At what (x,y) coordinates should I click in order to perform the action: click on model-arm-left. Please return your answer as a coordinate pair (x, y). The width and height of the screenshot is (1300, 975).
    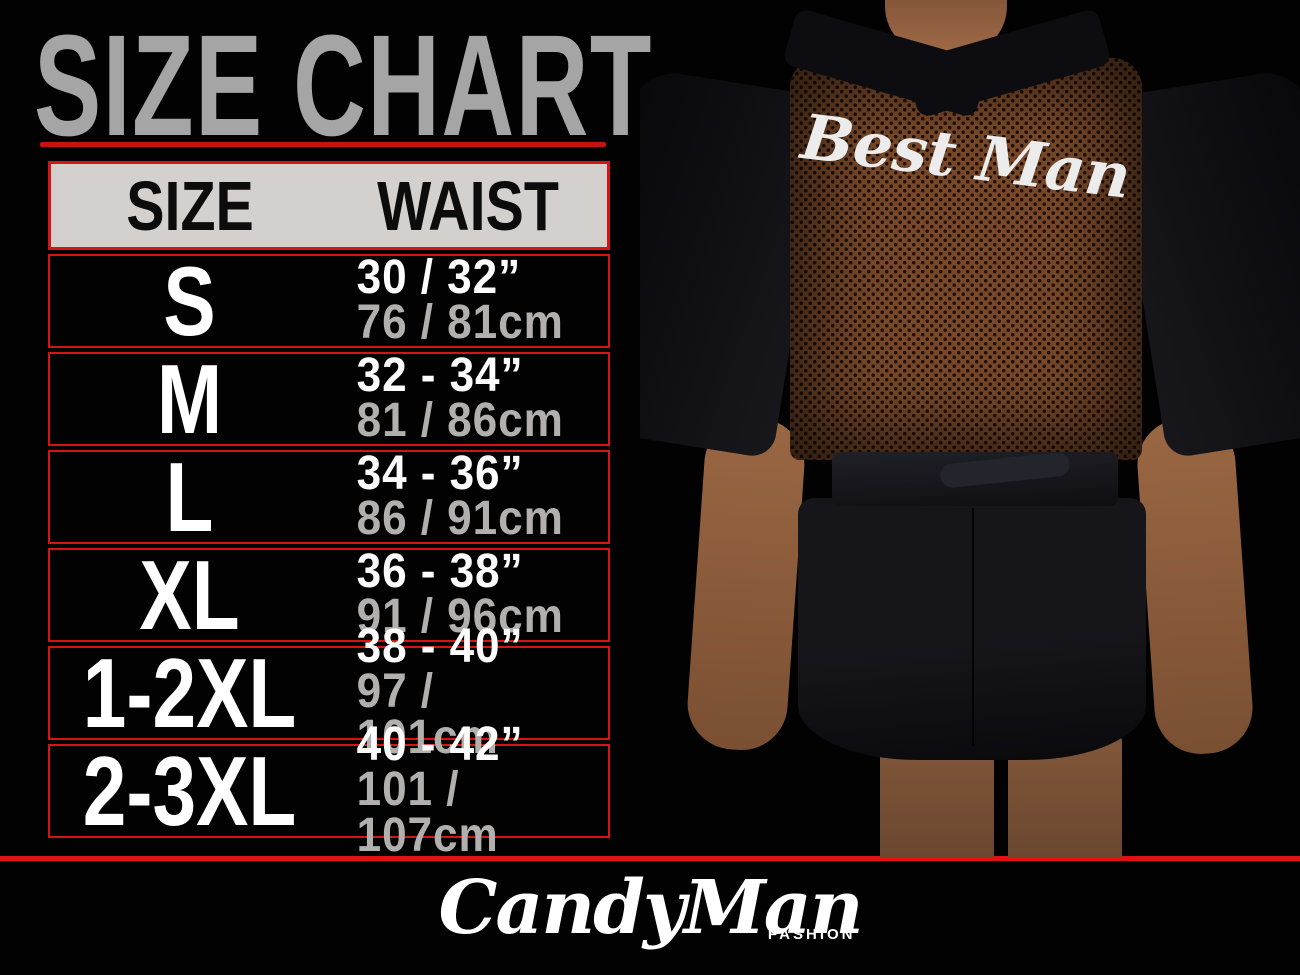
    Looking at the image, I should click on (746, 584).